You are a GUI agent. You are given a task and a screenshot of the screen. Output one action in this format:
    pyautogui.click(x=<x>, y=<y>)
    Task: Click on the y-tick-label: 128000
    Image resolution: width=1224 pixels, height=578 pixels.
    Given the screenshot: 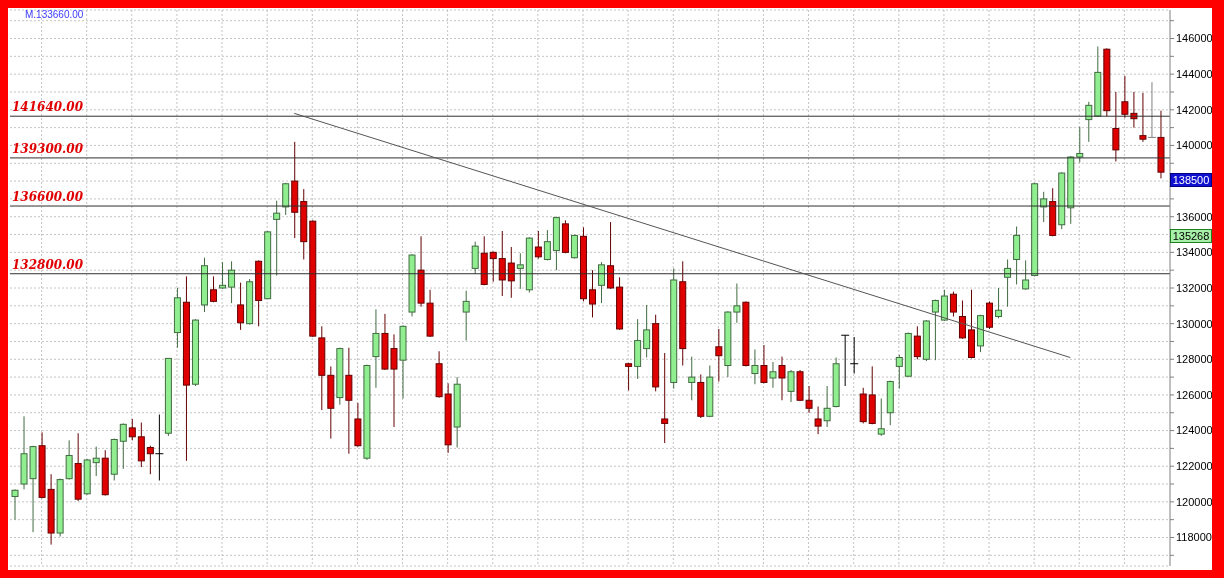 What is the action you would take?
    pyautogui.click(x=1194, y=359)
    